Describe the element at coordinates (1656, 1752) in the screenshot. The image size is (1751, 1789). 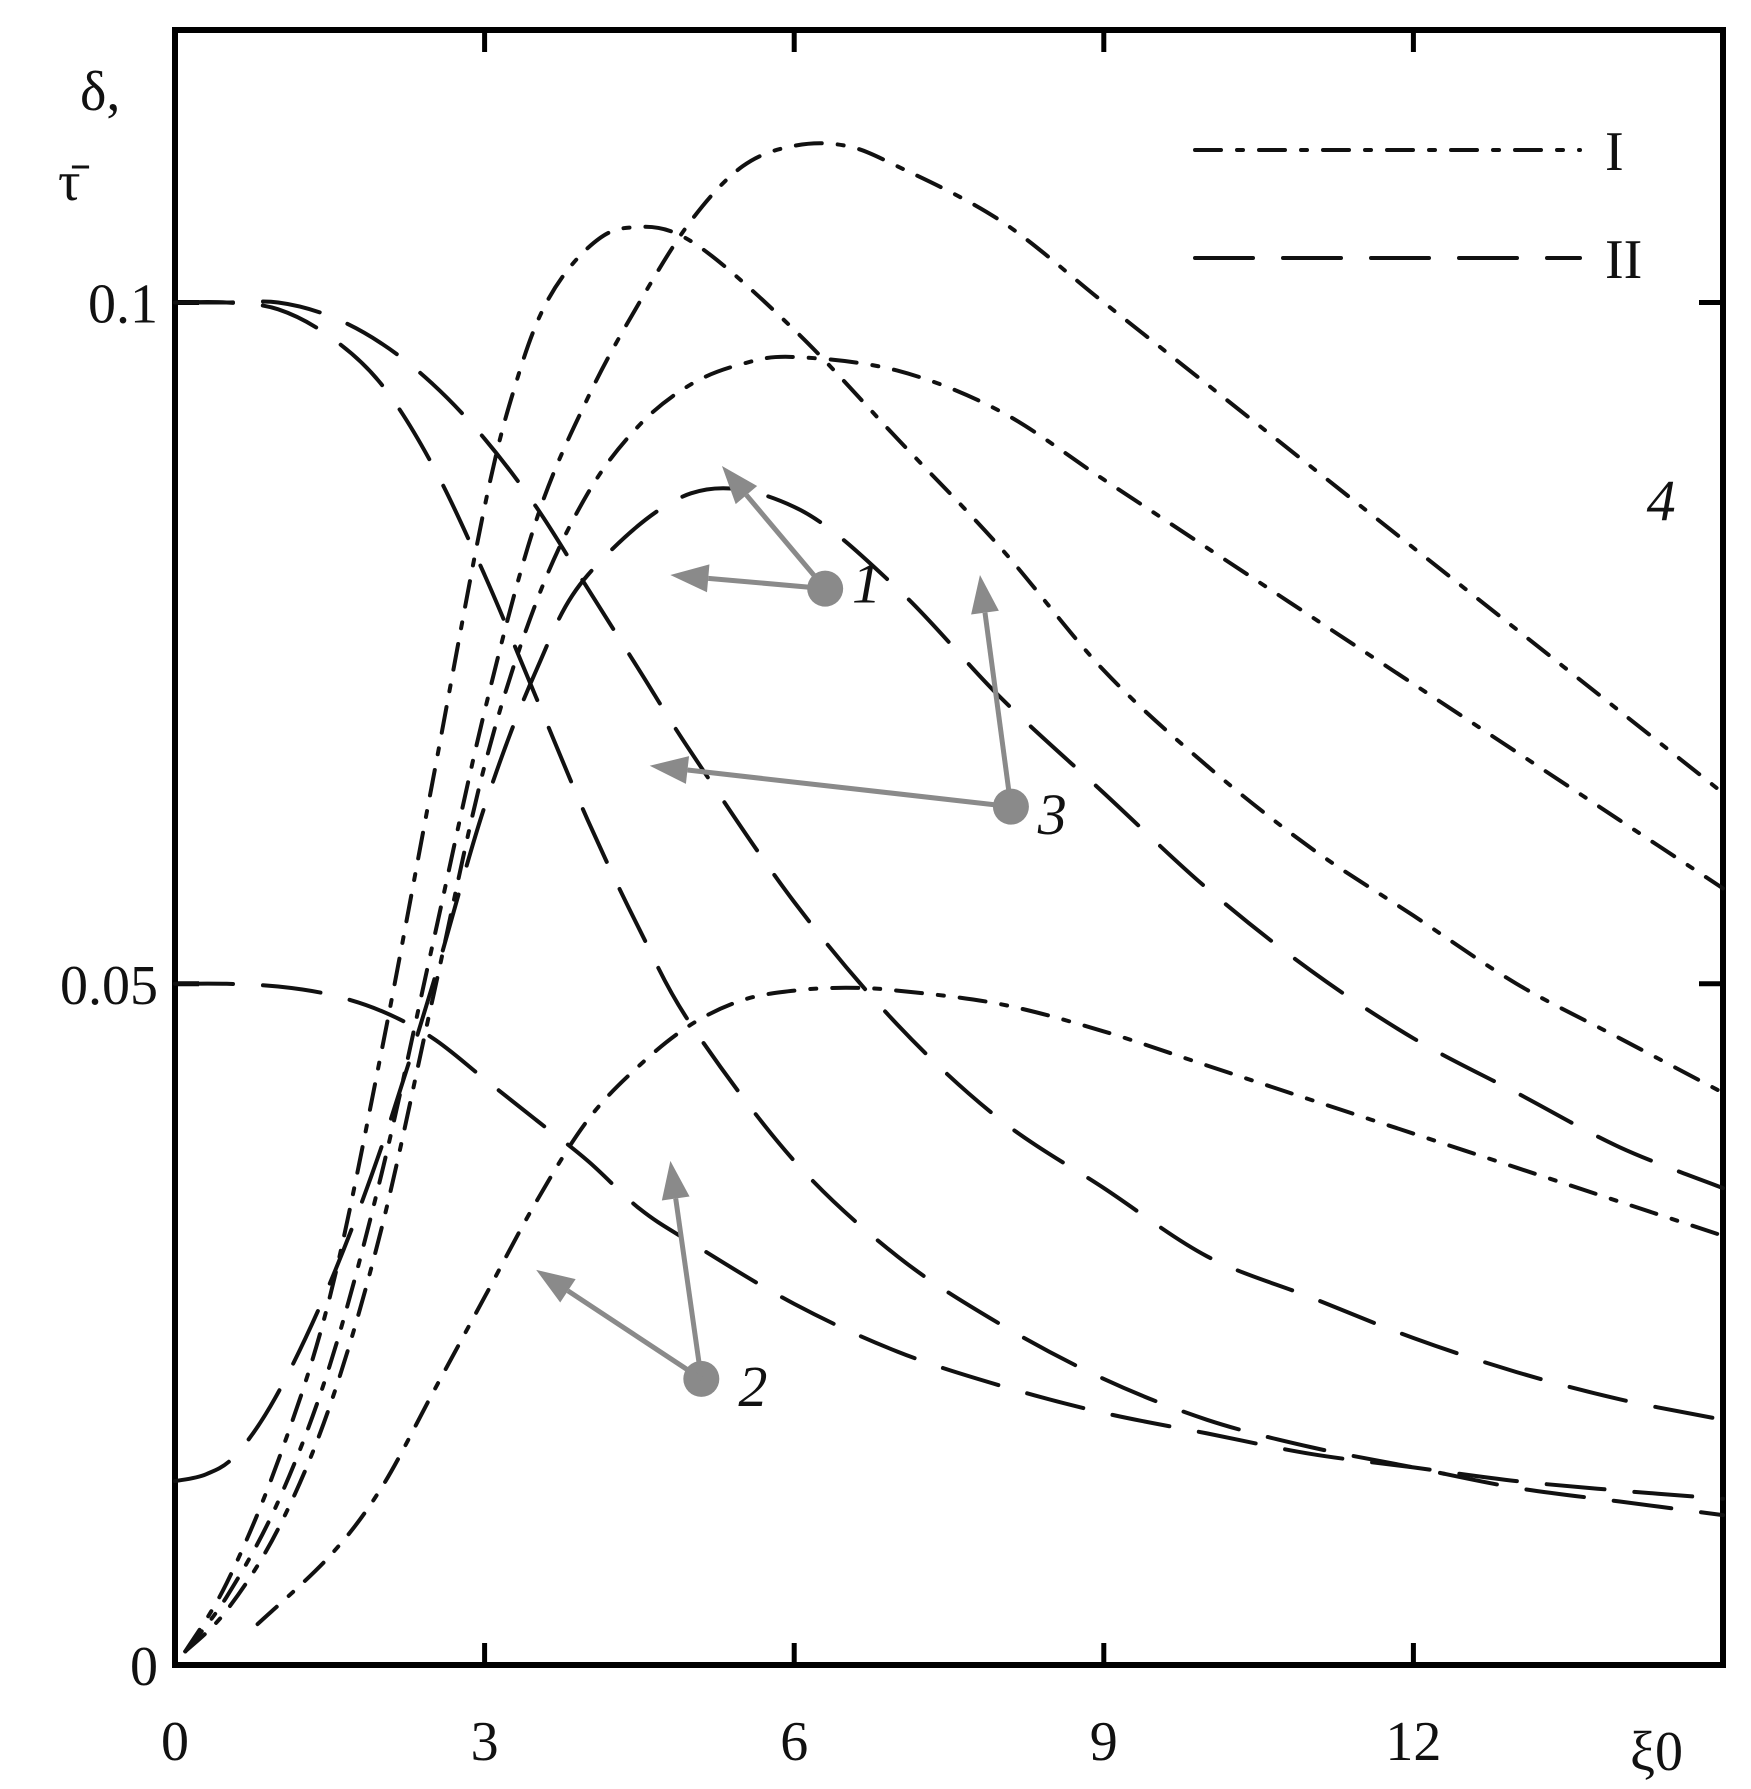
I see `x-axis-label: ξ0` at that location.